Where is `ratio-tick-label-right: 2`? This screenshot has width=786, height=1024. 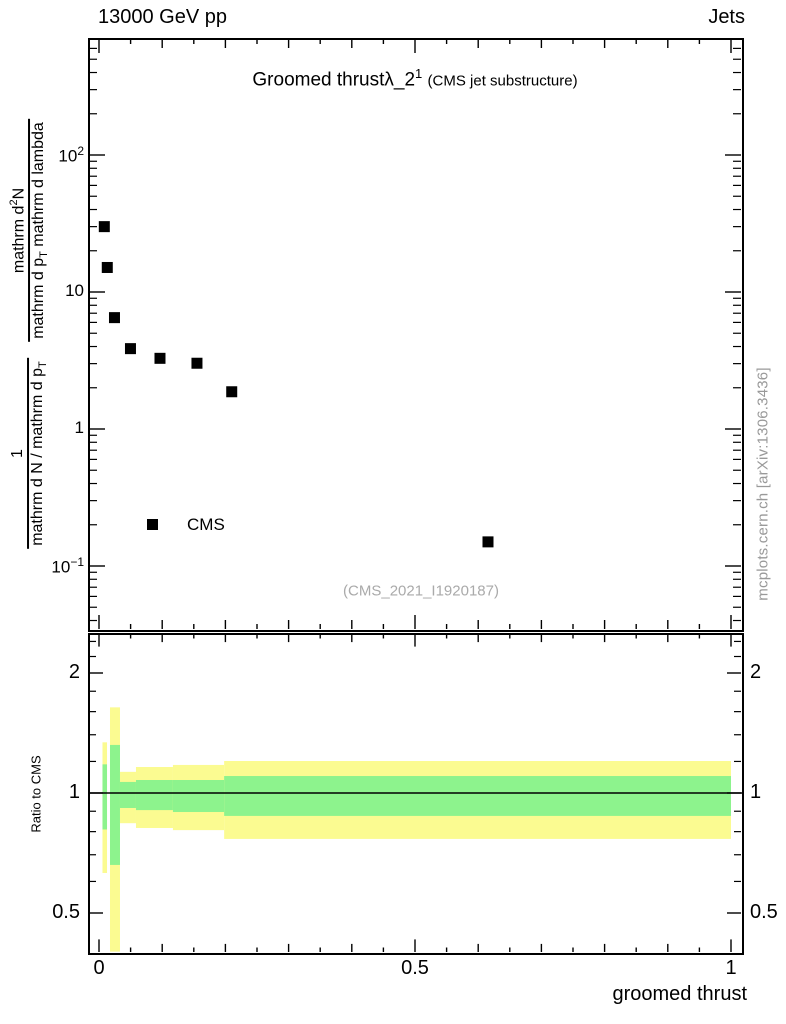
ratio-tick-label-right: 2 is located at coordinates (756, 672).